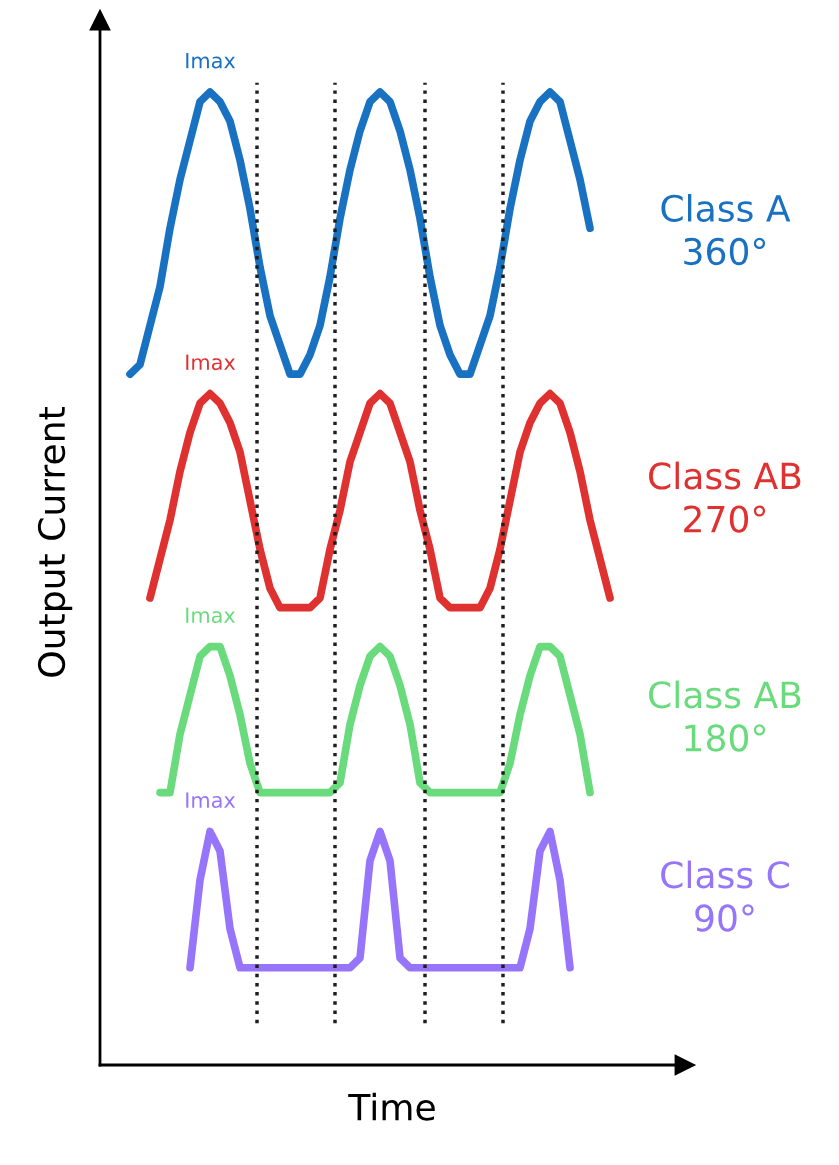  I want to click on series-label: Class AB 180°, so click(725, 716).